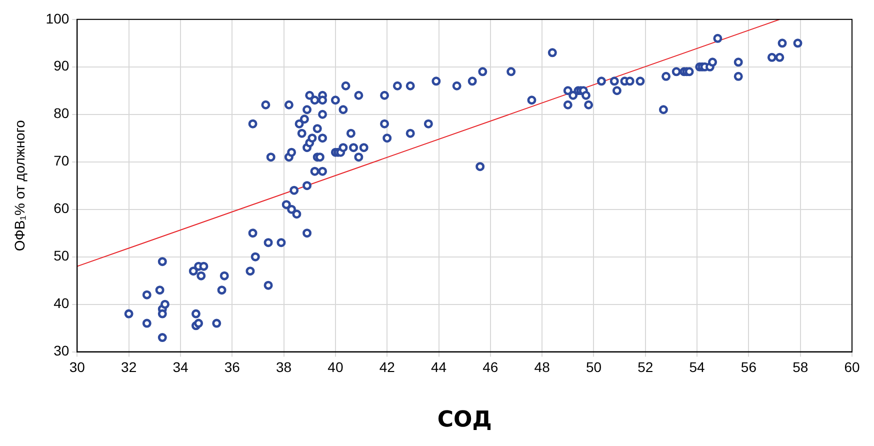  What do you see at coordinates (232, 367) in the screenshot?
I see `x-tick-label: 36` at bounding box center [232, 367].